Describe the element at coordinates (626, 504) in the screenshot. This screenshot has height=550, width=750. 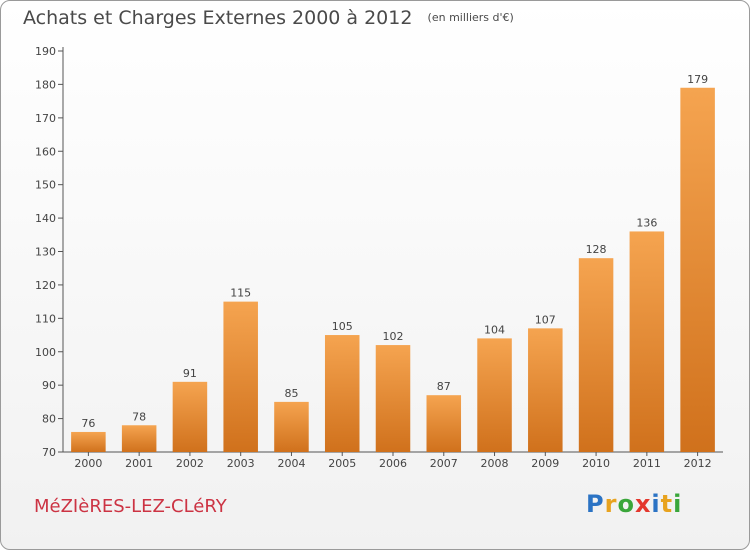
I see `logo-letter: o` at that location.